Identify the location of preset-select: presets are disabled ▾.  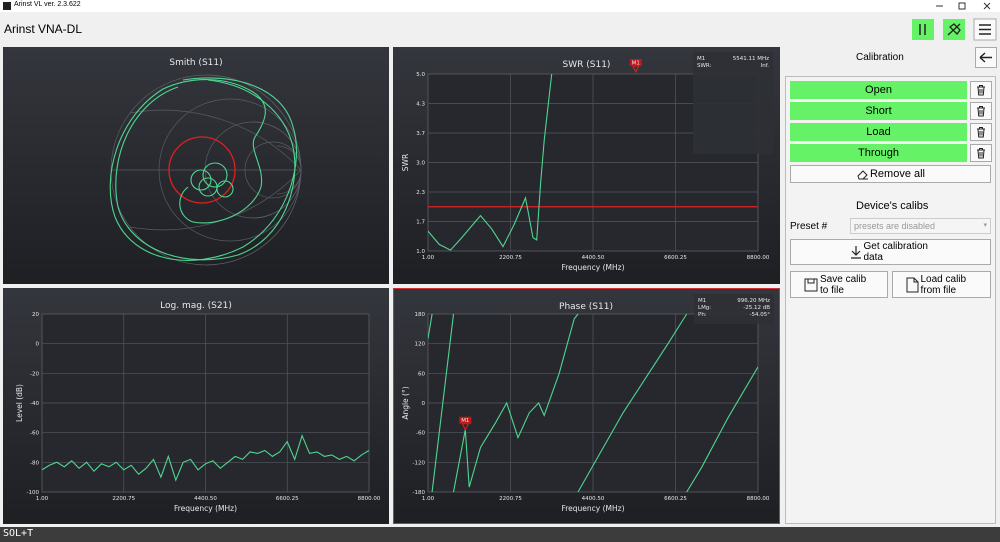
(920, 226).